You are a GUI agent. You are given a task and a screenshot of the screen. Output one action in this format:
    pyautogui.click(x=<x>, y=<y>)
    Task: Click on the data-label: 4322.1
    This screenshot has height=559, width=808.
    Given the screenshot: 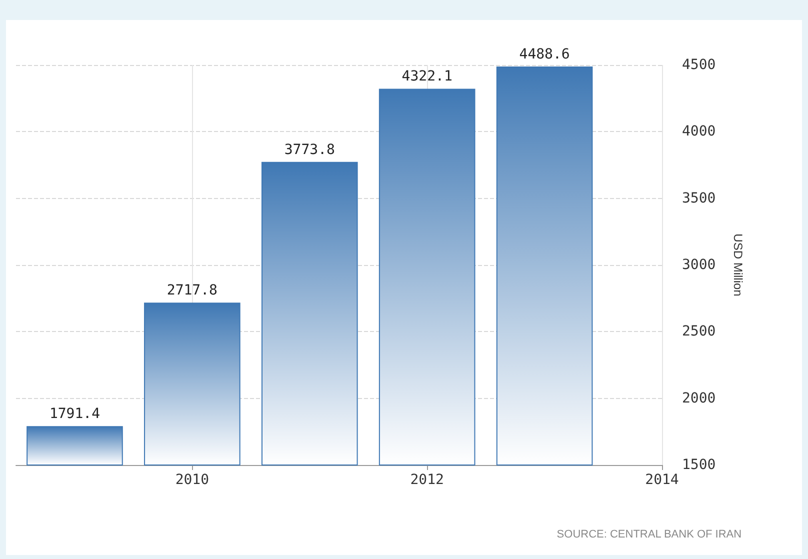 What is the action you would take?
    pyautogui.click(x=427, y=76)
    